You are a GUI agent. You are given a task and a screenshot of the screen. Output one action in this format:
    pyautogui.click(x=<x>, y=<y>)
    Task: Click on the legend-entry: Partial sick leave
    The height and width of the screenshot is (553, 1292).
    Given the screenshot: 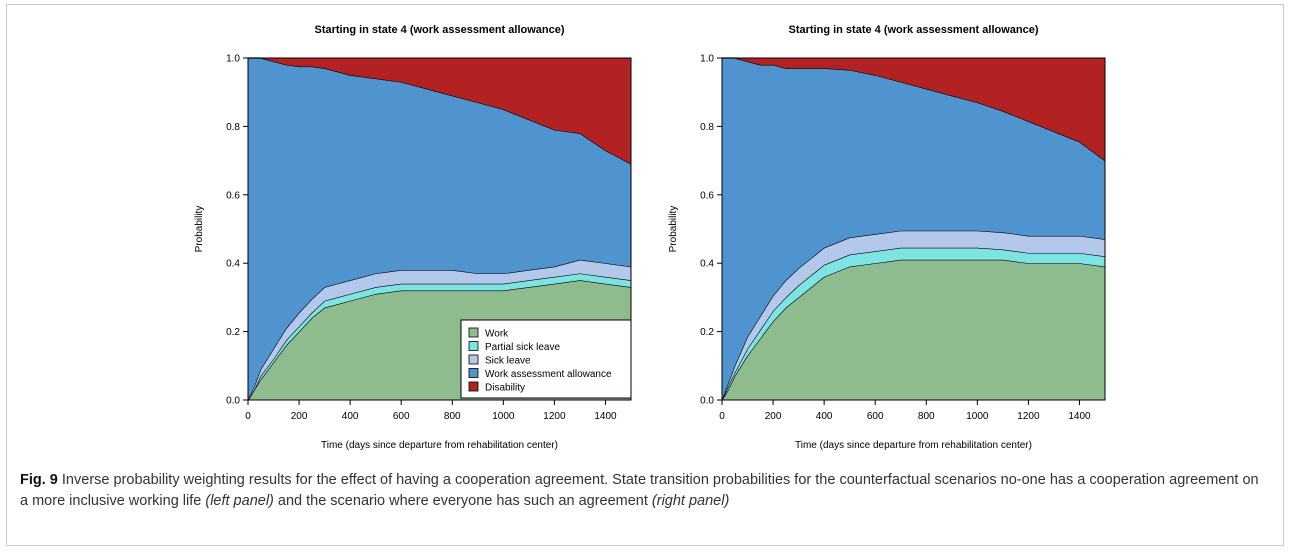 What is the action you would take?
    pyautogui.click(x=522, y=347)
    